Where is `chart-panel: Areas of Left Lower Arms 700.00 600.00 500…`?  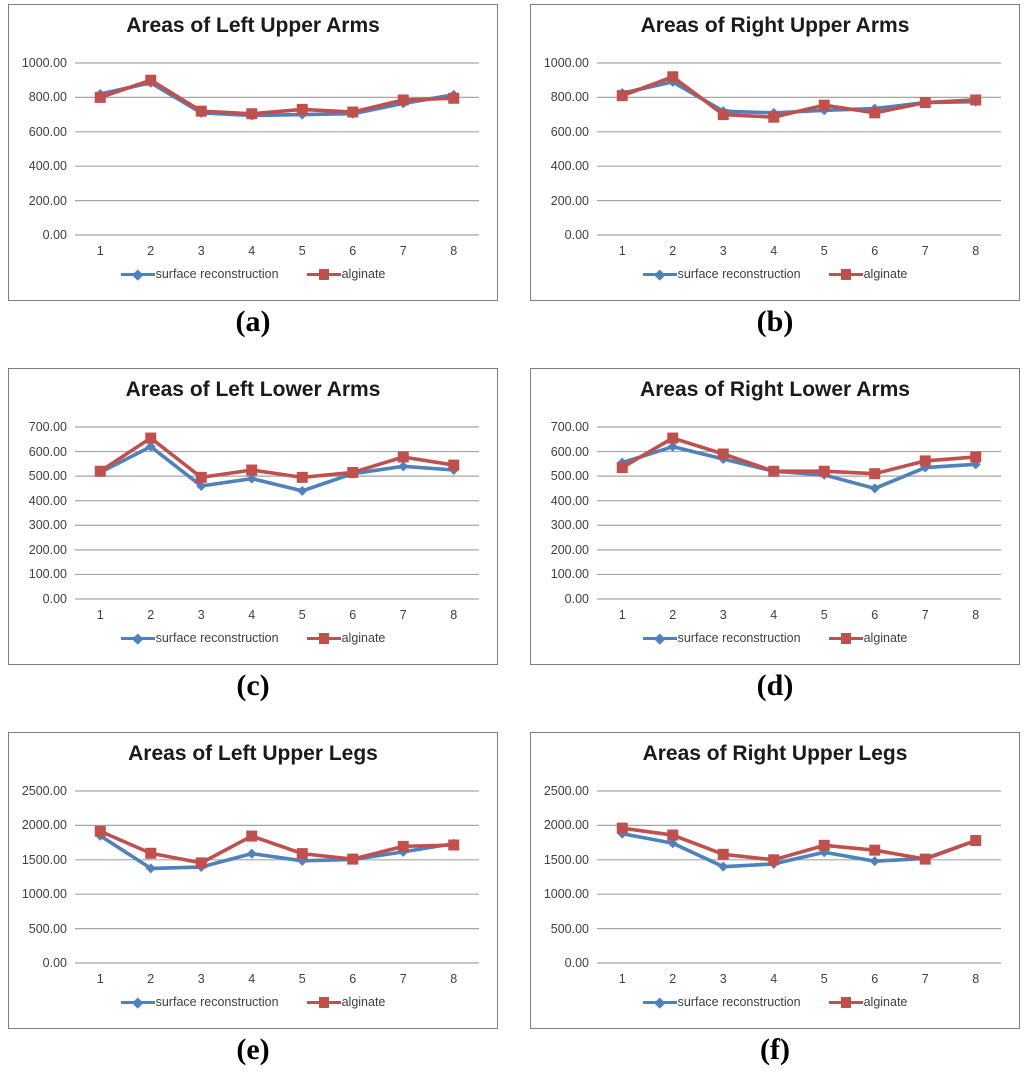 chart-panel: Areas of Left Lower Arms 700.00 600.00 500… is located at coordinates (253, 516).